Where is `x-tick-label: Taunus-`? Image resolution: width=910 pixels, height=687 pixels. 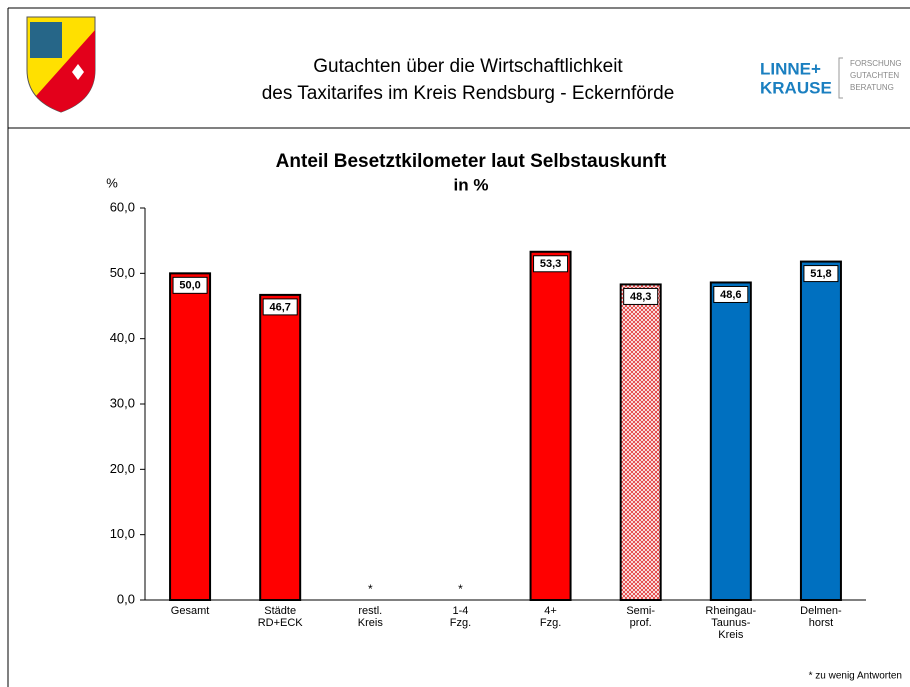 x-tick-label: Taunus- is located at coordinates (730, 623).